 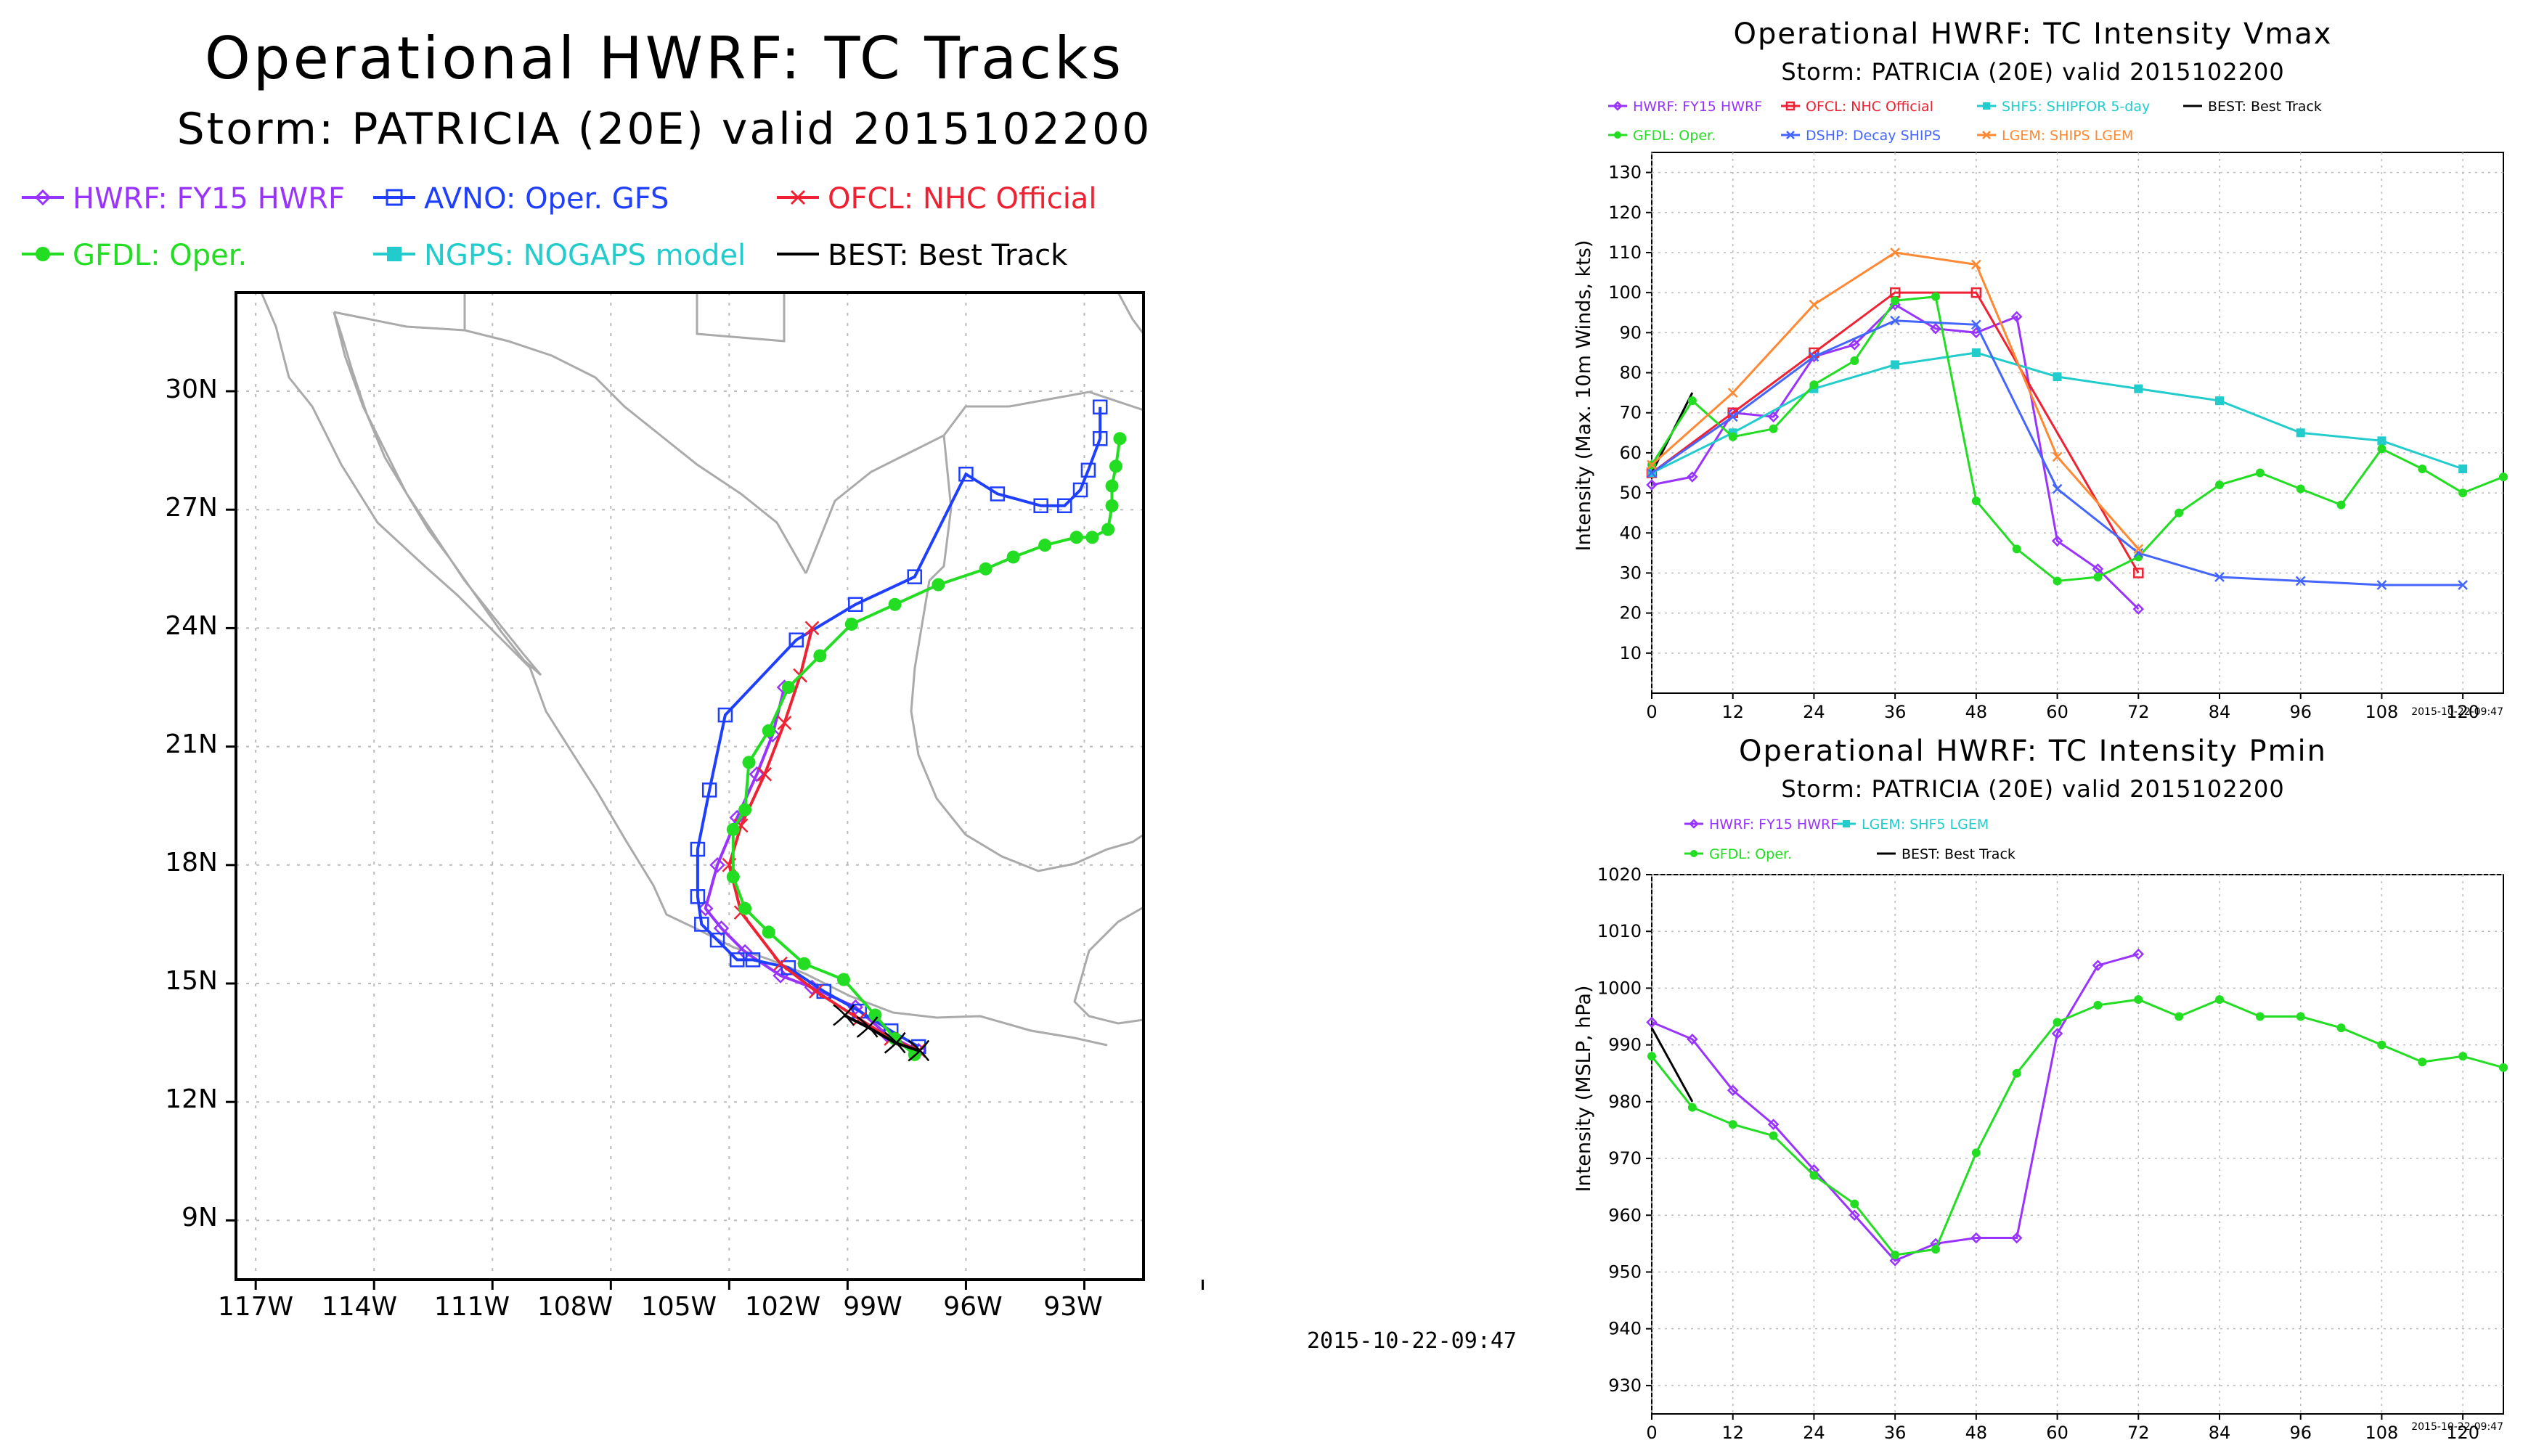 What do you see at coordinates (1870, 107) in the screenshot?
I see `legend-label-ofcl: OFCL: NHC Official` at bounding box center [1870, 107].